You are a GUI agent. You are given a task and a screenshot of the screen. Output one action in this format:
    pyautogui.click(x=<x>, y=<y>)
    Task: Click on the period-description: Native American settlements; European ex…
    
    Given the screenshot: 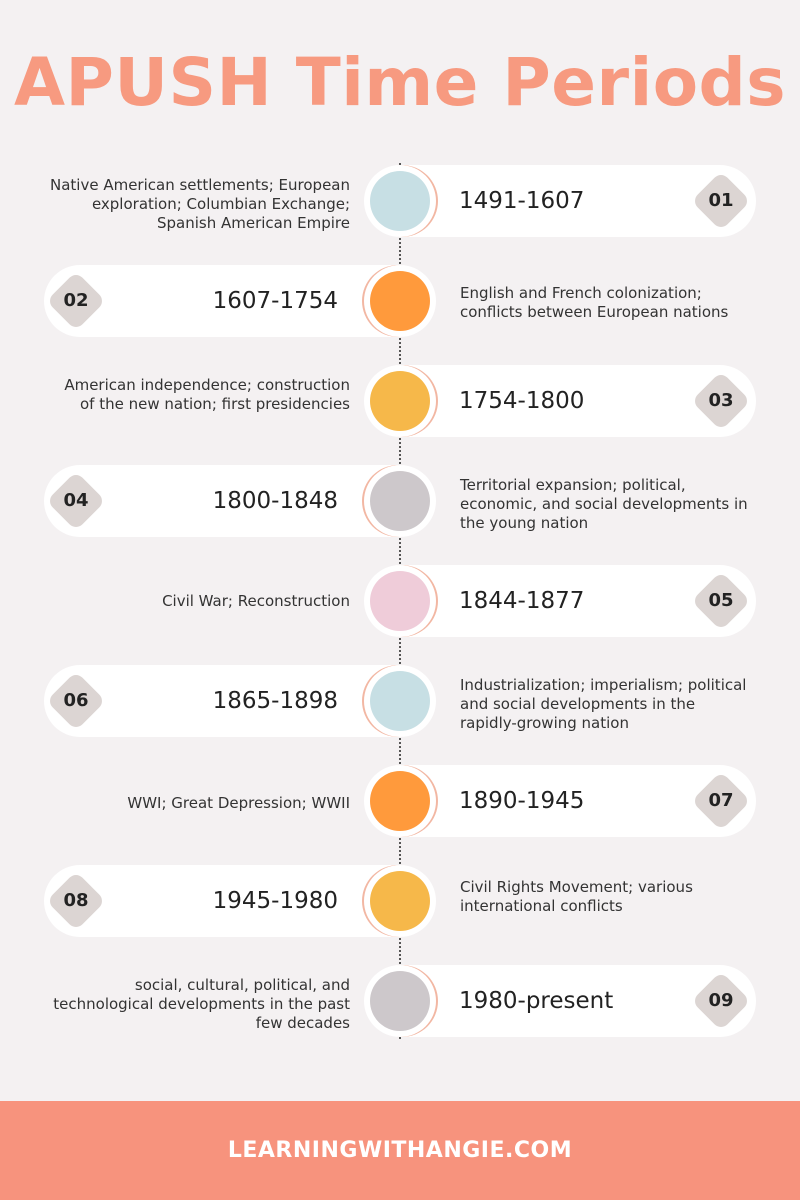 What is the action you would take?
    pyautogui.click(x=200, y=204)
    